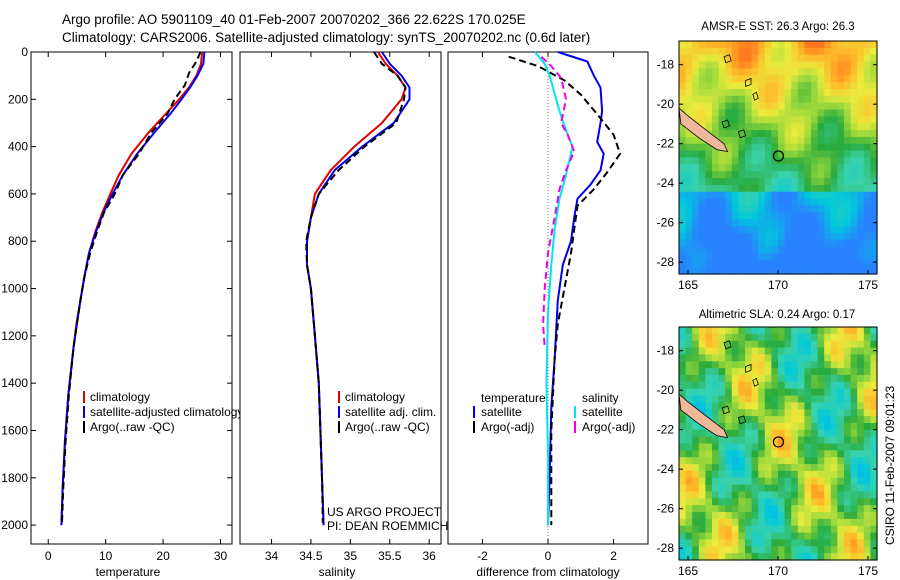  Describe the element at coordinates (778, 285) in the screenshot. I see `x-tick-label: 170` at that location.